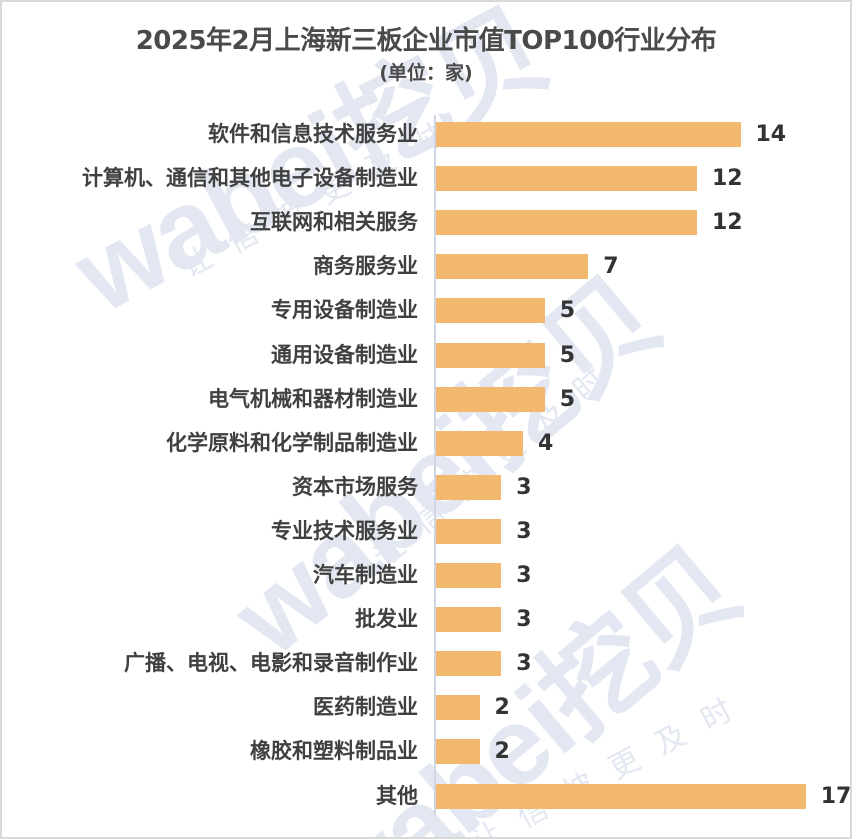 The height and width of the screenshot is (839, 852). What do you see at coordinates (426, 355) in the screenshot?
I see `bar-row: 通用设备制造业 5` at bounding box center [426, 355].